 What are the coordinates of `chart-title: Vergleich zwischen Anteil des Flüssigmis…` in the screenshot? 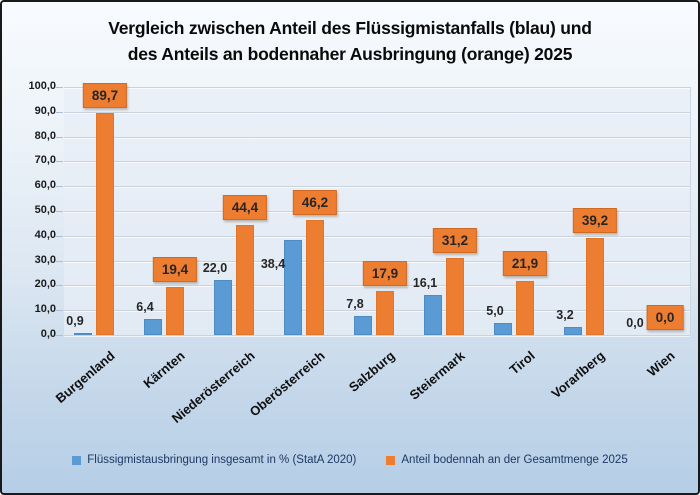 It's located at (350, 41).